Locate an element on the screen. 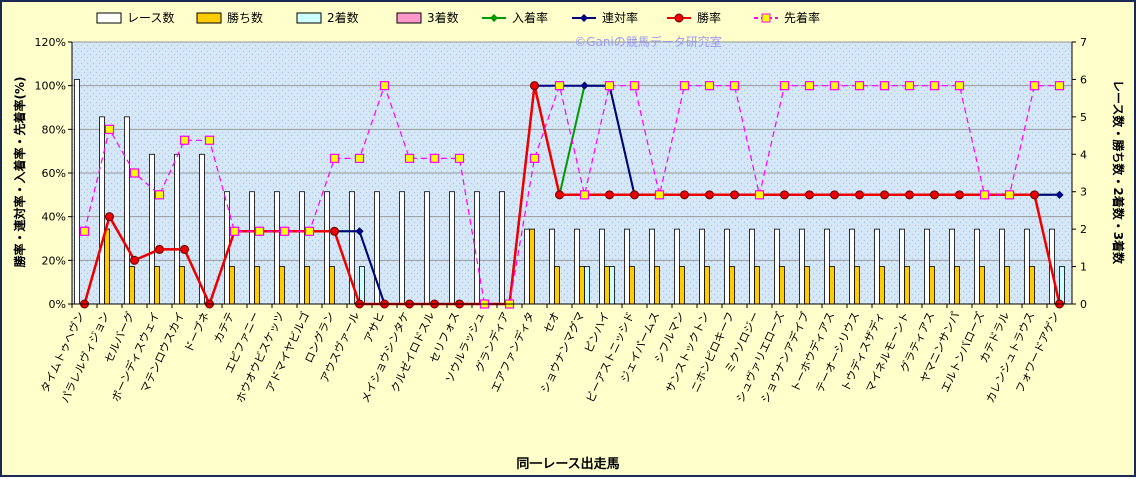 The image size is (1136, 479). left-tick-label: 40% is located at coordinates (54, 217).